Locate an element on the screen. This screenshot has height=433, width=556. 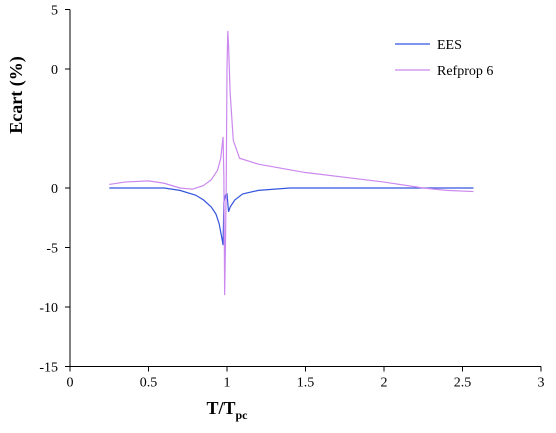
x-tick-label: 0 is located at coordinates (70, 383).